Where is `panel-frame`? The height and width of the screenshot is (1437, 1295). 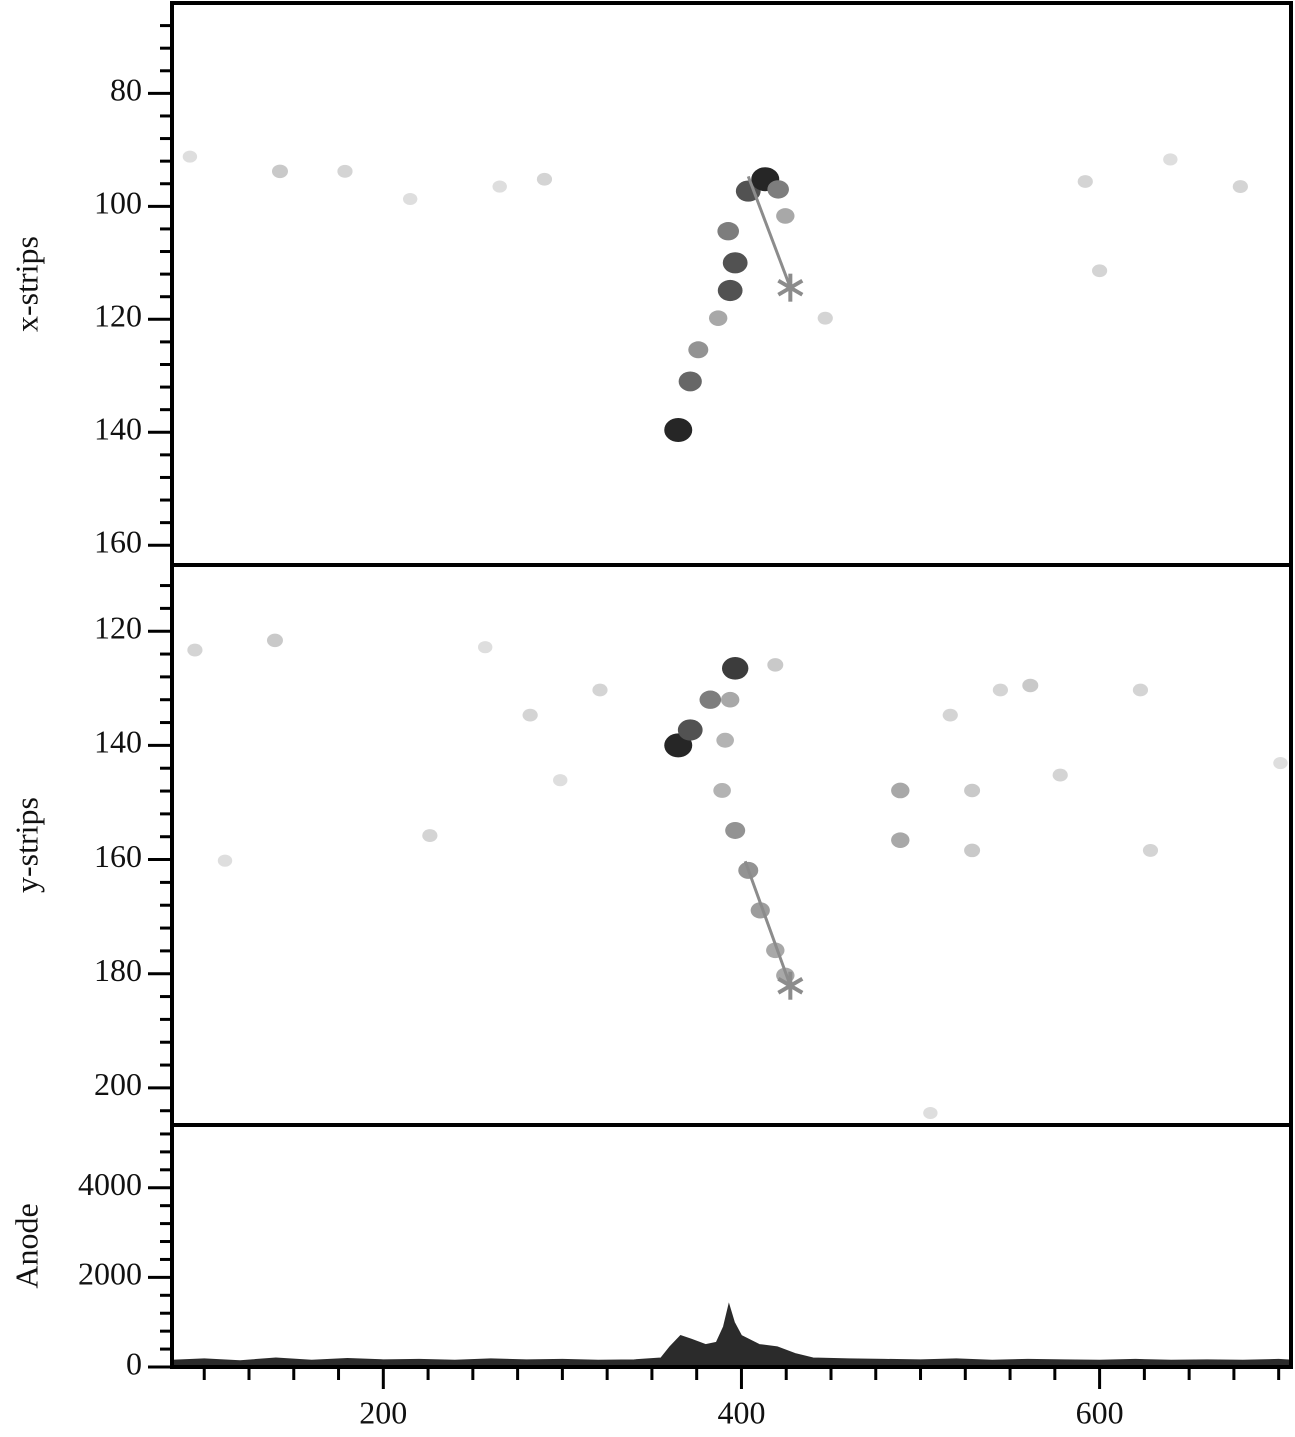 panel-frame is located at coordinates (731, 1246).